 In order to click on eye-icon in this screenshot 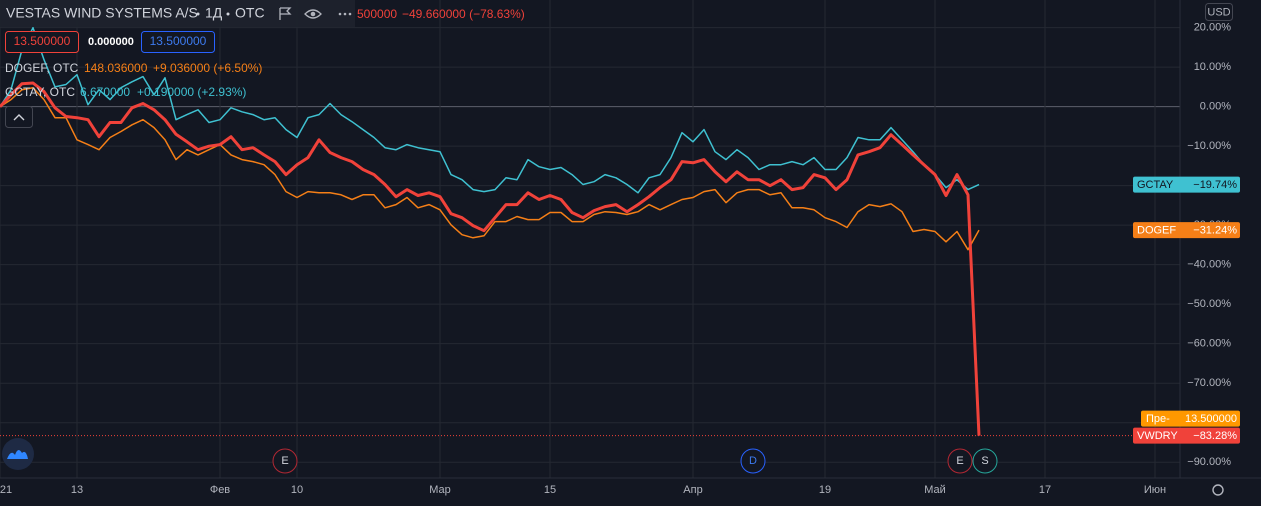, I will do `click(313, 14)`.